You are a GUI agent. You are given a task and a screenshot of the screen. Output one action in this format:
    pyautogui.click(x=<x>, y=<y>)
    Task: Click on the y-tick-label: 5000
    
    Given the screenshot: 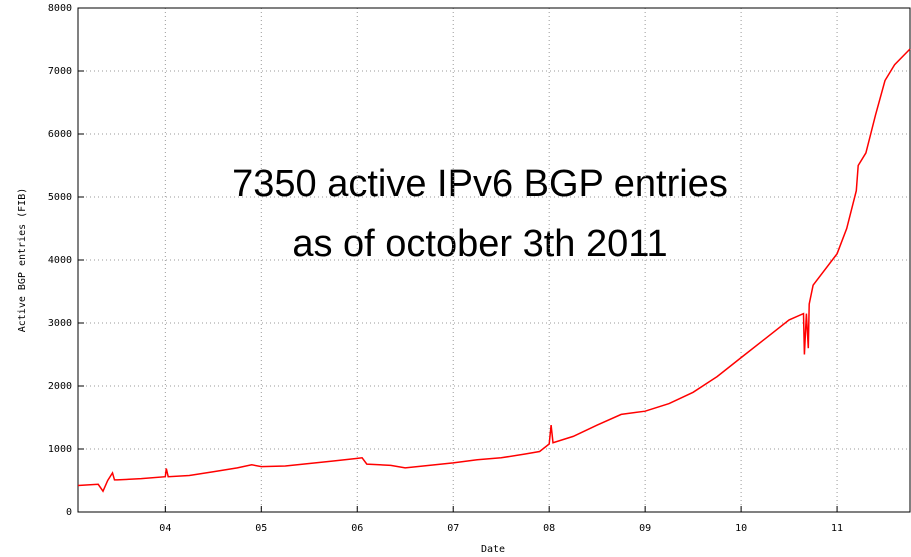 What is the action you would take?
    pyautogui.click(x=60, y=197)
    